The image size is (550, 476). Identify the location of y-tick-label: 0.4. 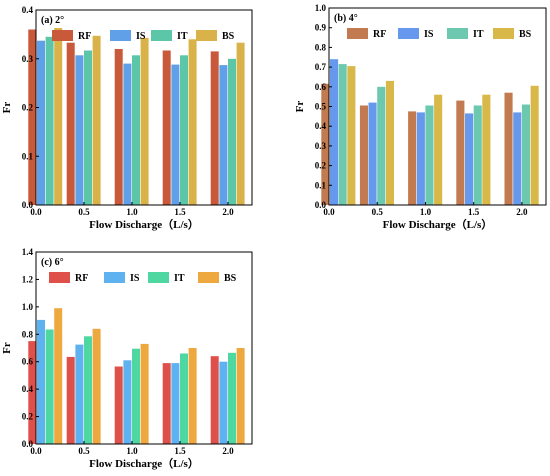
(321, 126).